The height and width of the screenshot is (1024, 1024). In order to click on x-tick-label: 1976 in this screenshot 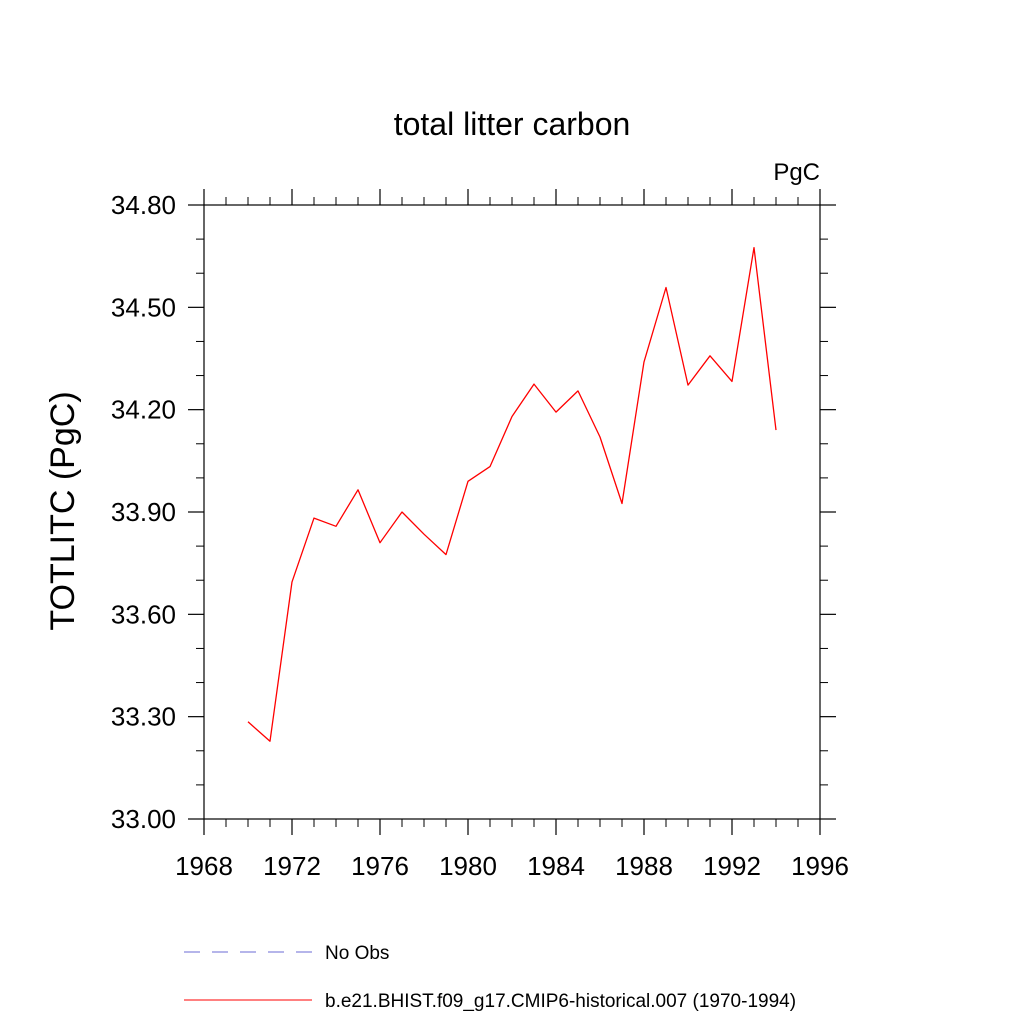, I will do `click(380, 866)`.